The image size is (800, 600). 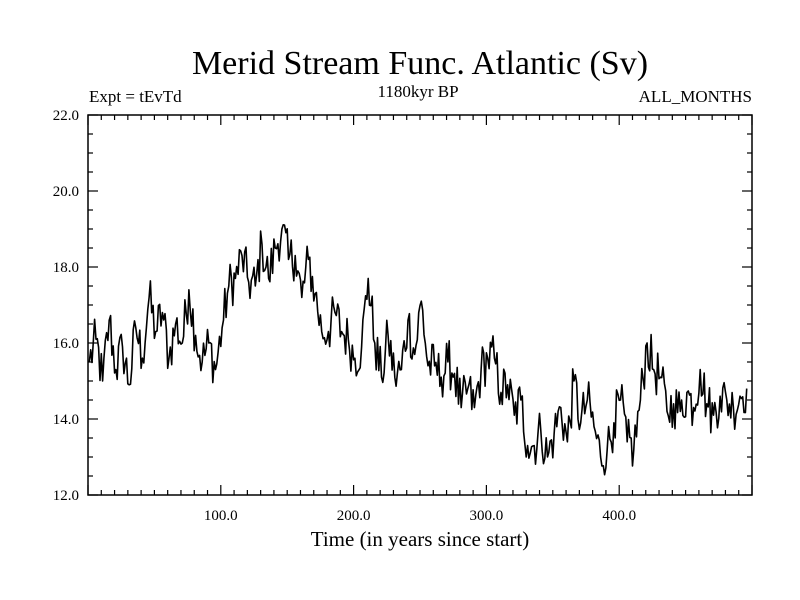 What do you see at coordinates (66, 344) in the screenshot?
I see `y-tick-label: 16.0` at bounding box center [66, 344].